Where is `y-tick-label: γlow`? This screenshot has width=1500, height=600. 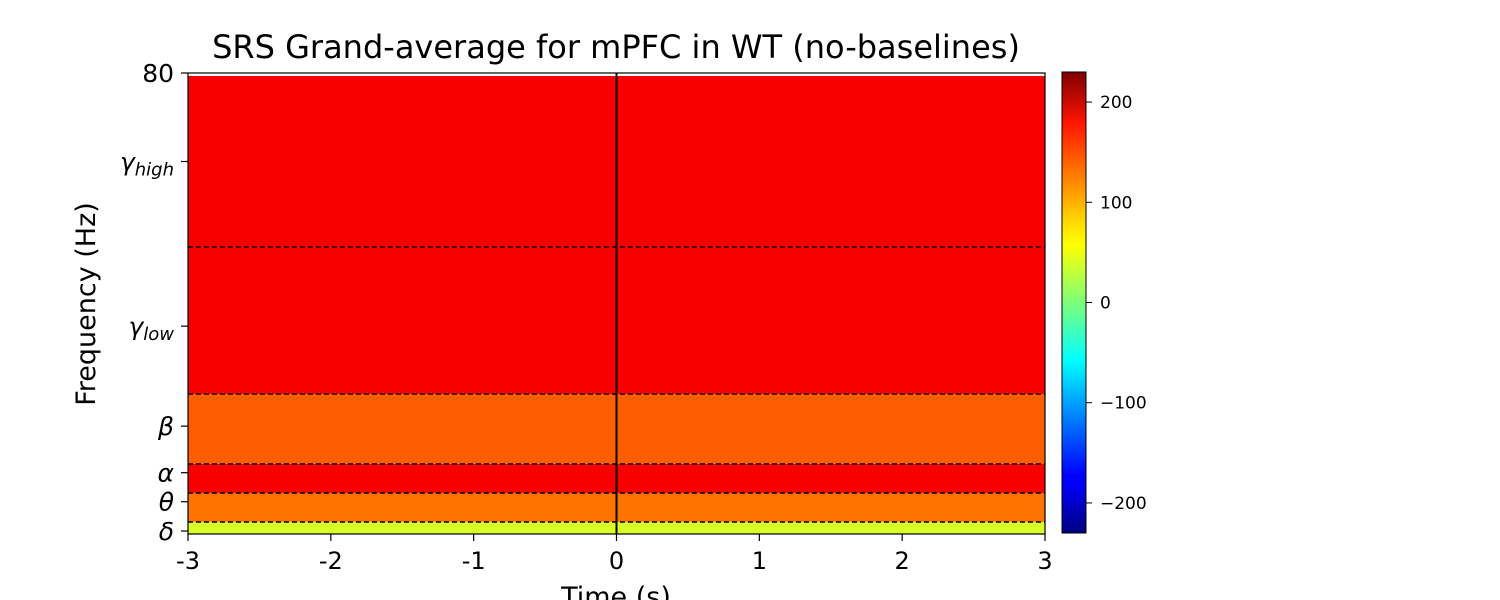
y-tick-label: γlow is located at coordinates (151, 328).